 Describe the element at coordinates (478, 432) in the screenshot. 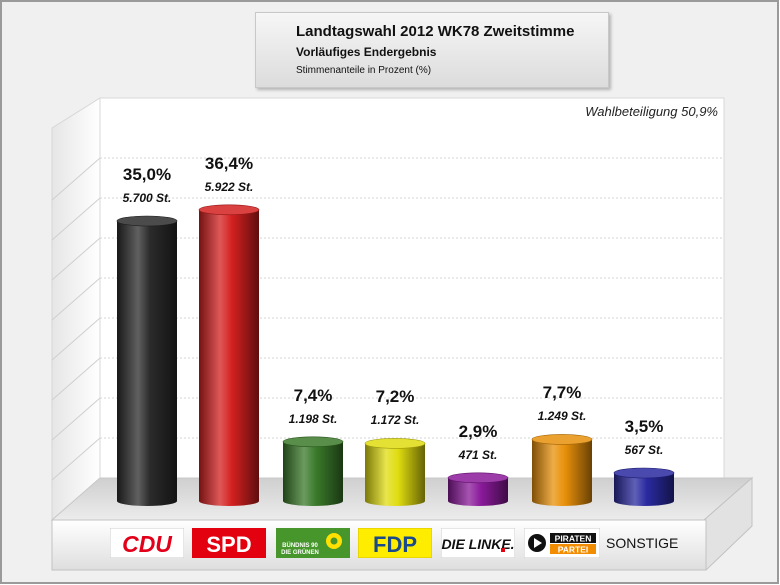

I see `value-label: 2,9%` at that location.